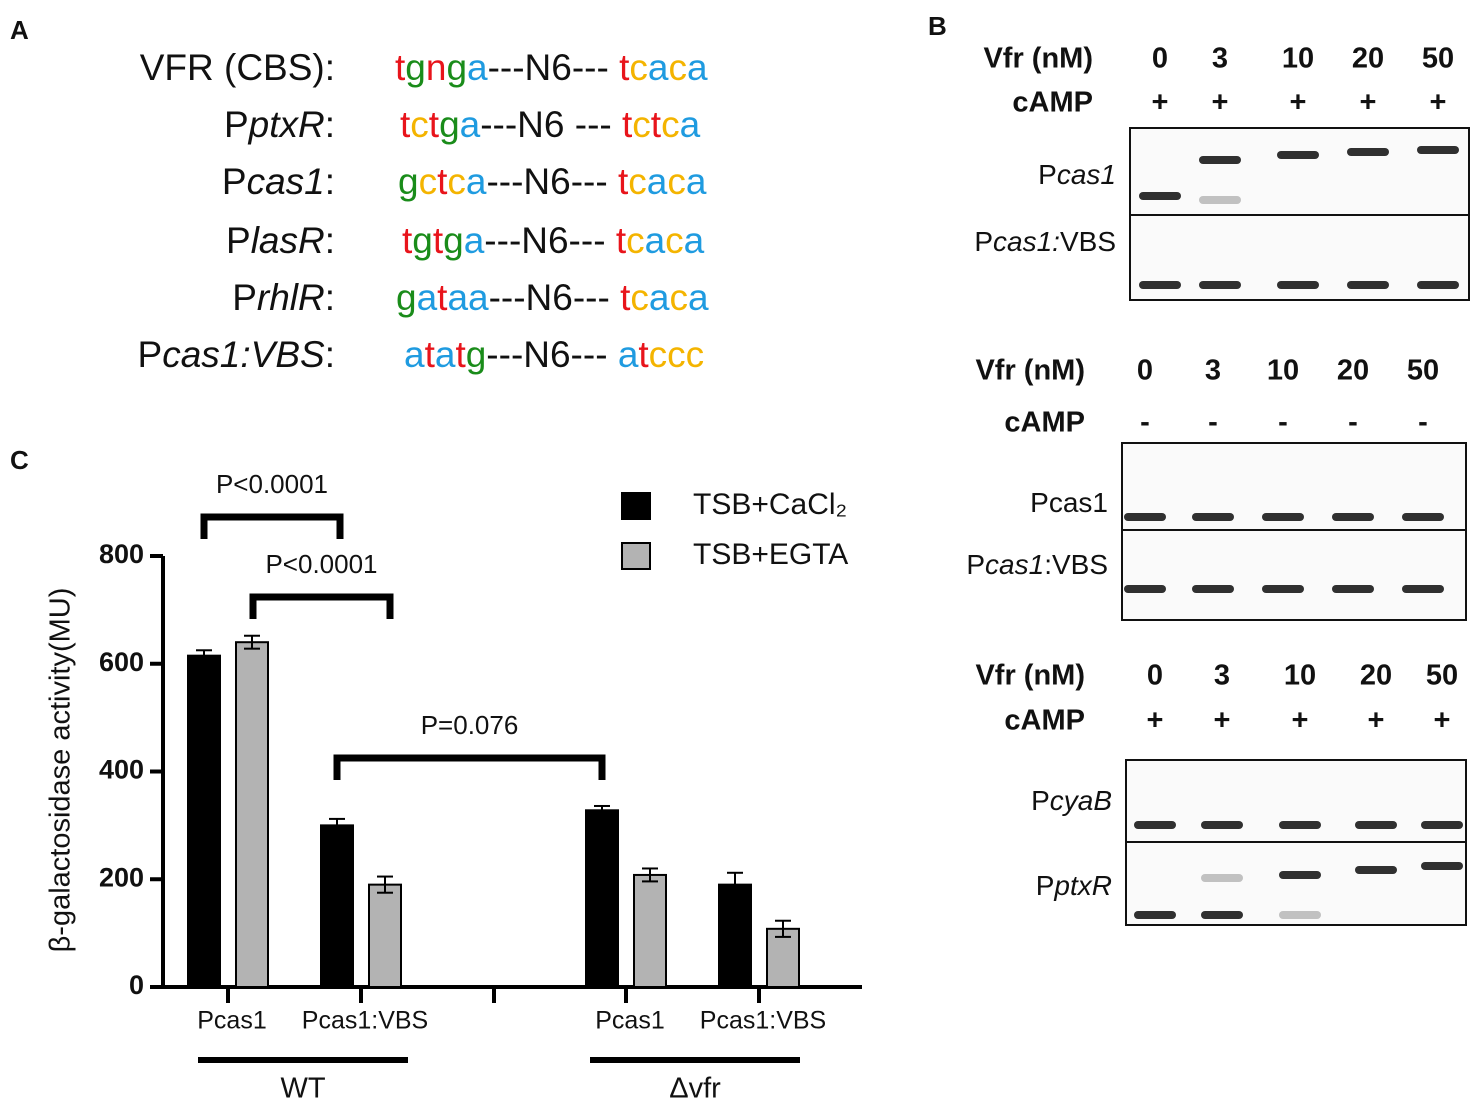 The width and height of the screenshot is (1479, 1108). What do you see at coordinates (1368, 59) in the screenshot?
I see `vfr-conc: 20` at bounding box center [1368, 59].